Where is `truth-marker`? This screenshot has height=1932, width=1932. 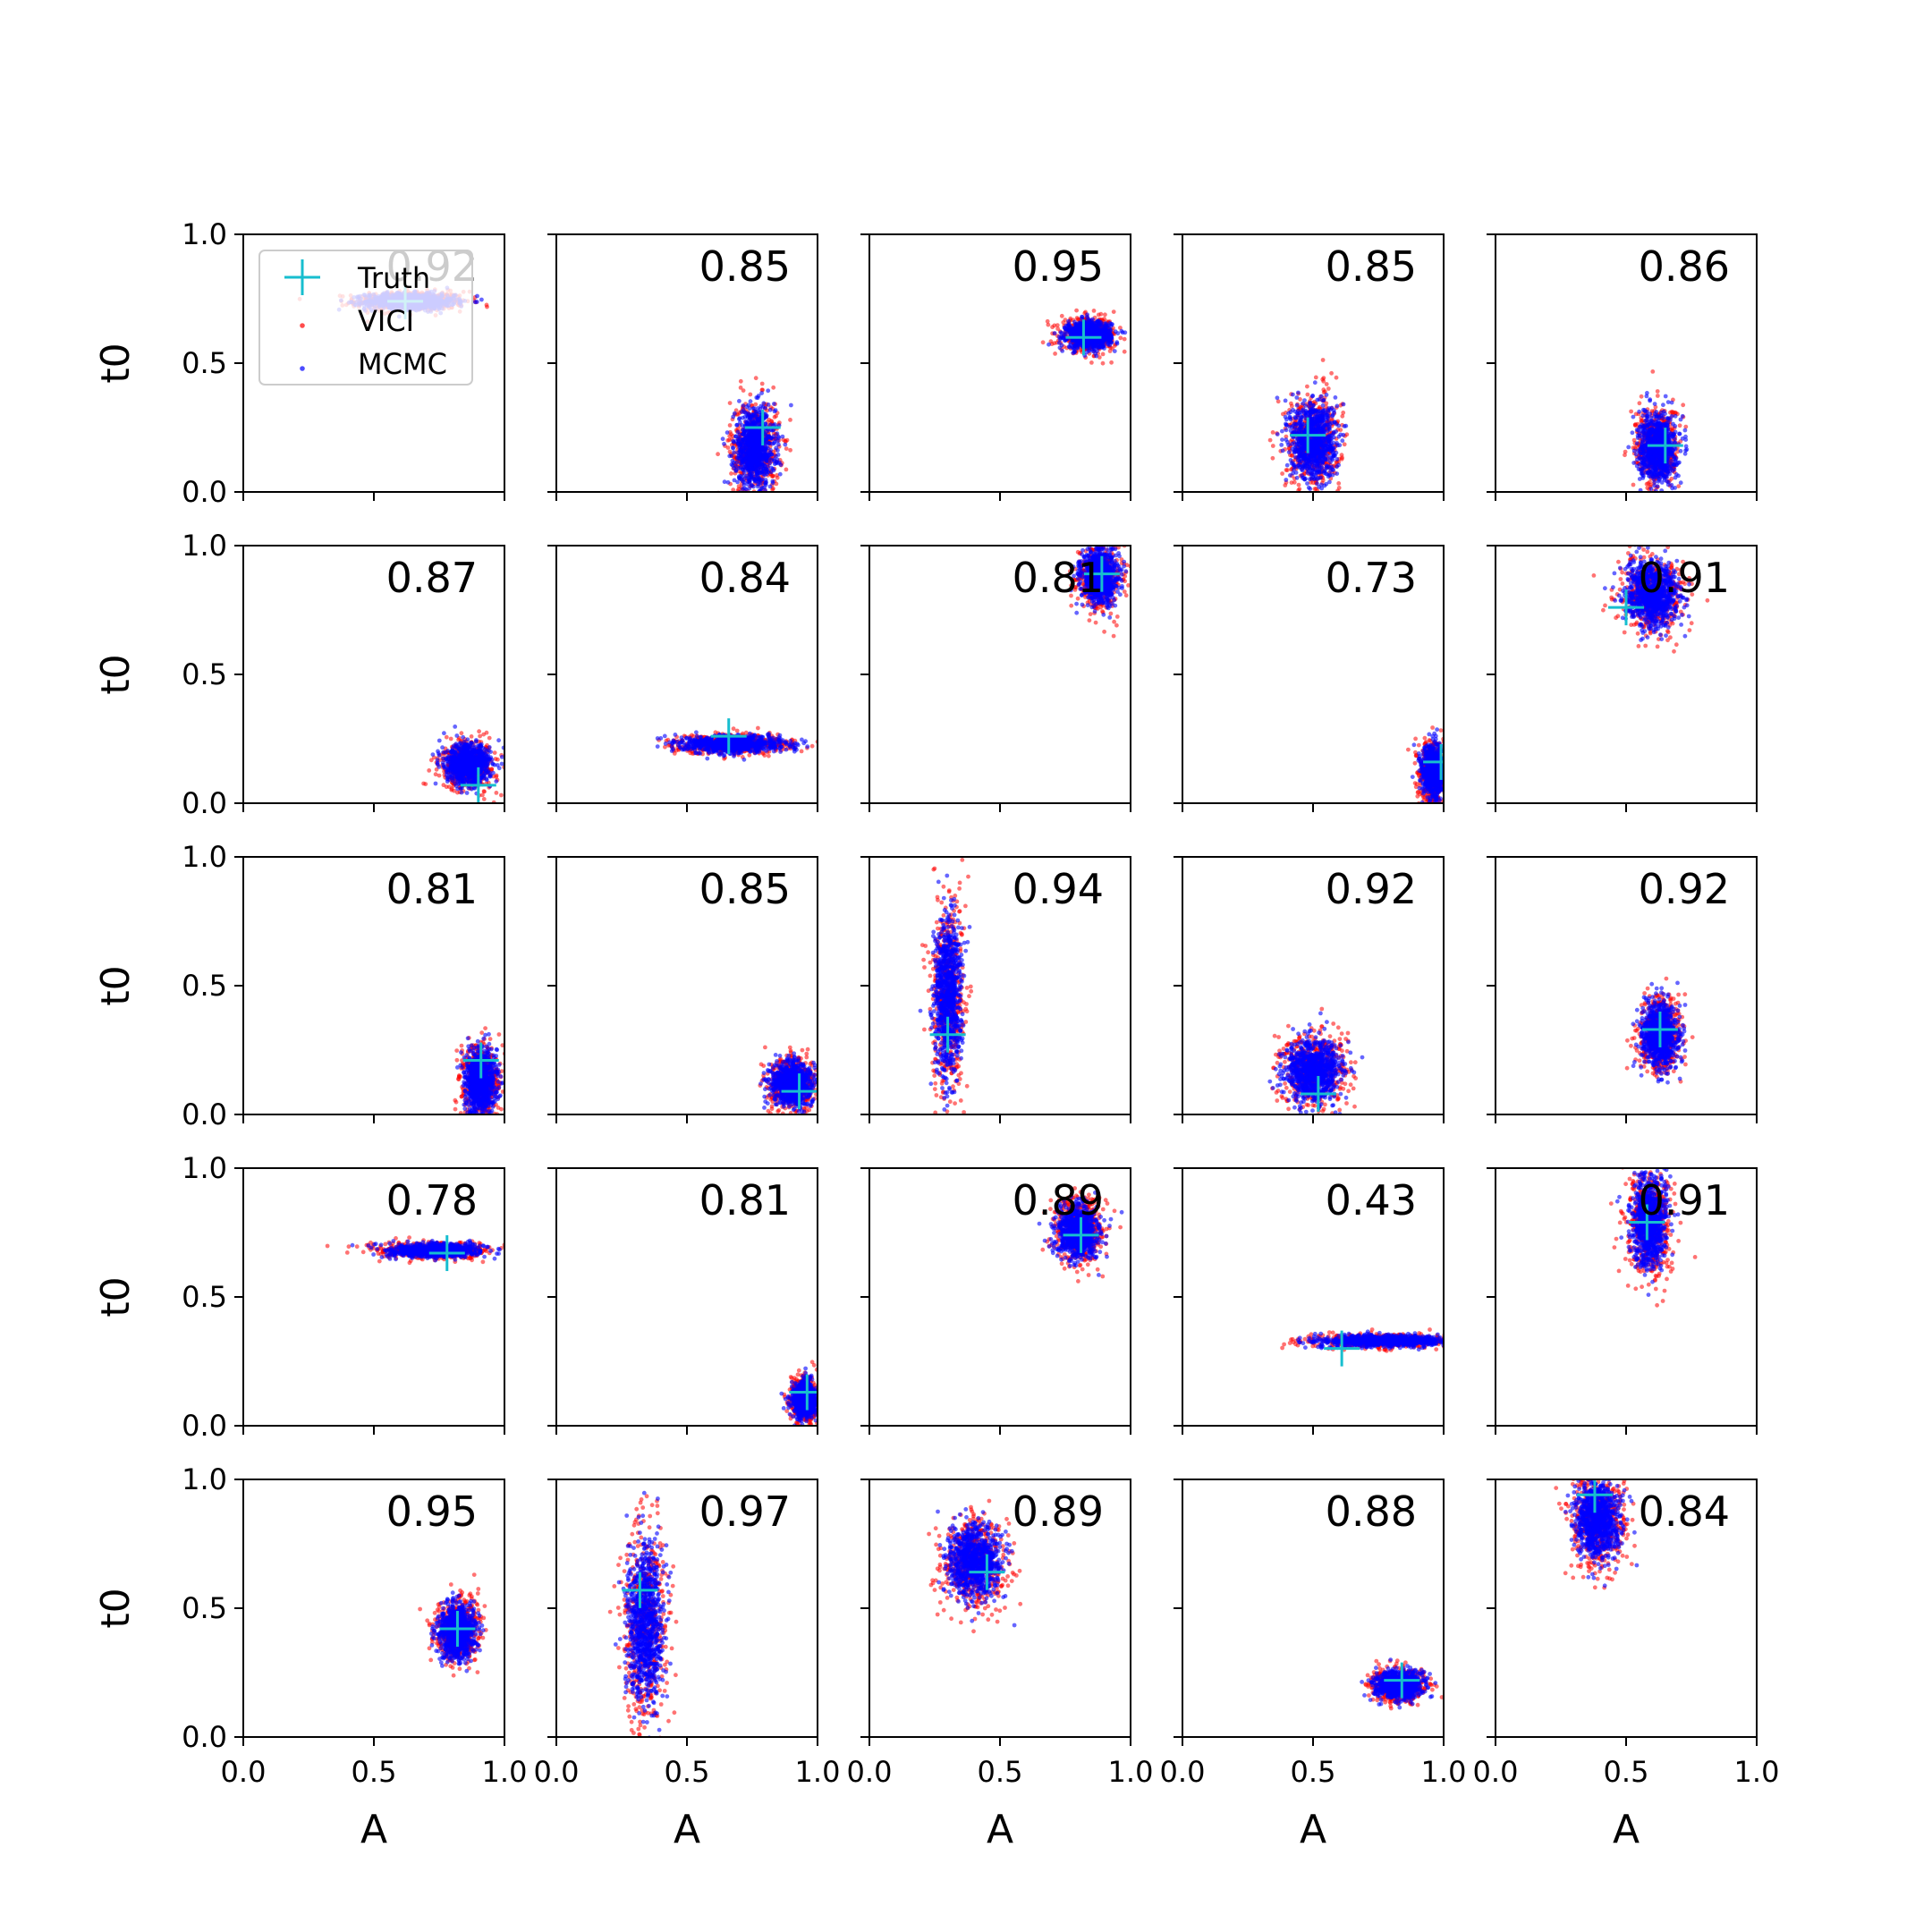
truth-marker is located at coordinates (762, 427).